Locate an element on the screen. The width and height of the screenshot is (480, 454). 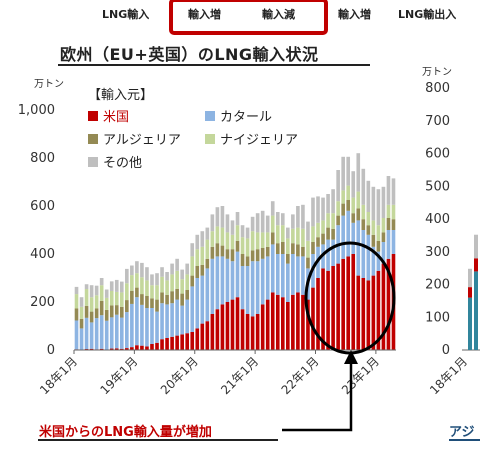
tab-lng-export-import: LNG輸出入 is located at coordinates (427, 14).